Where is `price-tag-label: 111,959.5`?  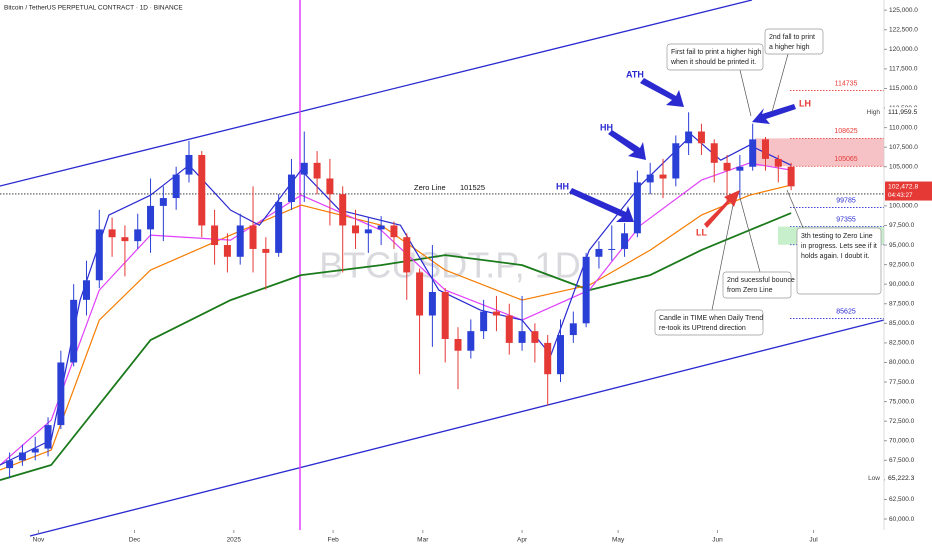
price-tag-label: 111,959.5 is located at coordinates (902, 112).